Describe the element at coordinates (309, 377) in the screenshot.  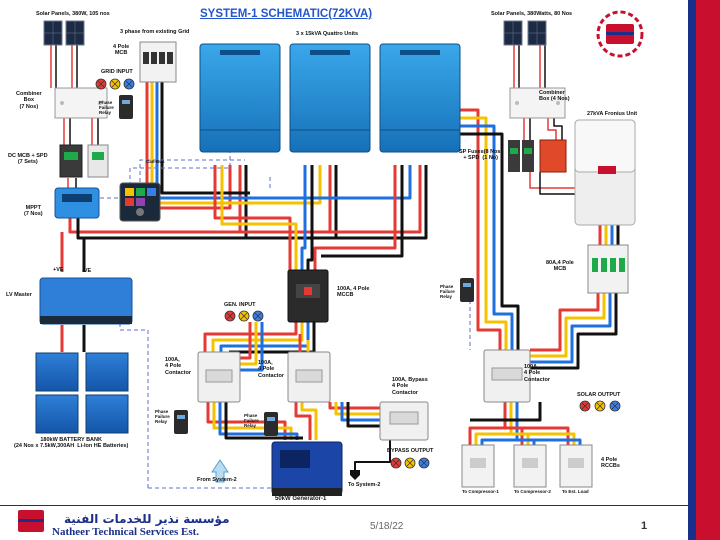
I see `contactor-b` at that location.